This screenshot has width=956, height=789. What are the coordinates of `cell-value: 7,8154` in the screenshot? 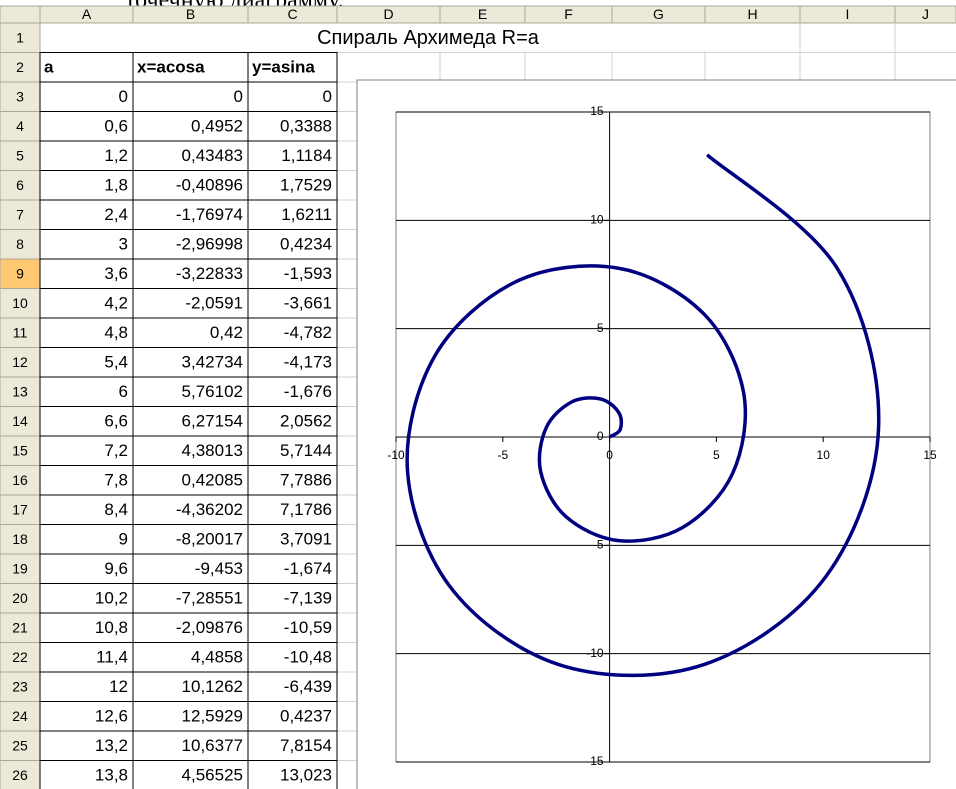 It's located at (306, 745).